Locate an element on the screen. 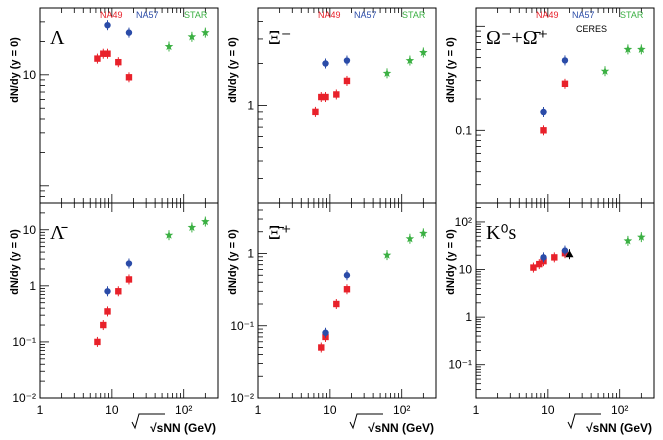 The height and width of the screenshot is (440, 663). data-point-ceres is located at coordinates (569, 254).